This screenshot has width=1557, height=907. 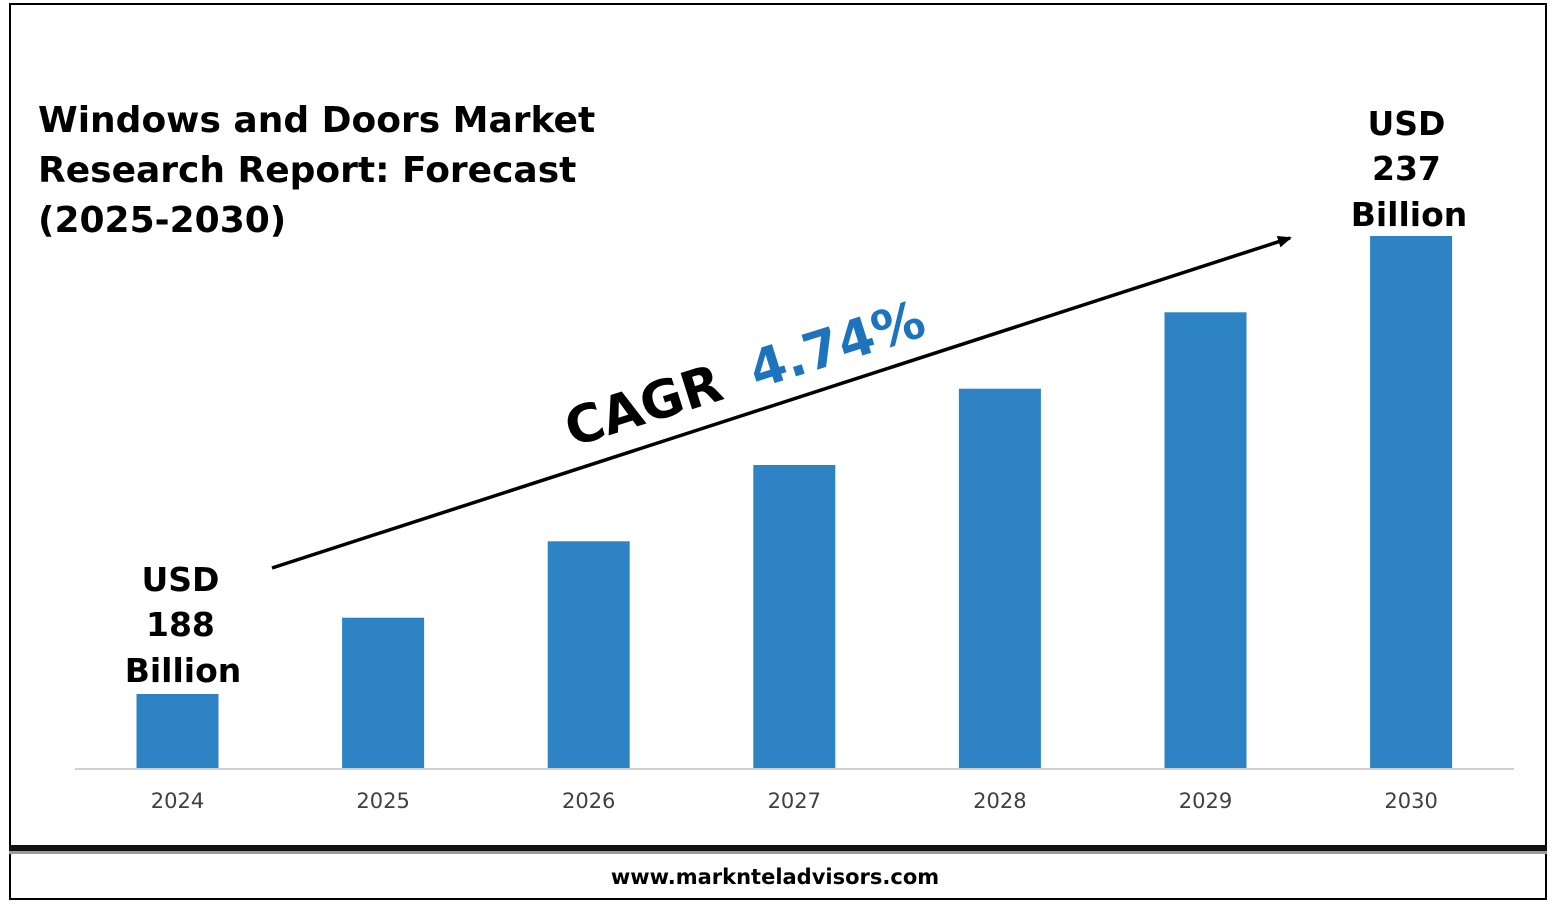 What do you see at coordinates (382, 801) in the screenshot?
I see `x-tick-label-2025: 2025` at bounding box center [382, 801].